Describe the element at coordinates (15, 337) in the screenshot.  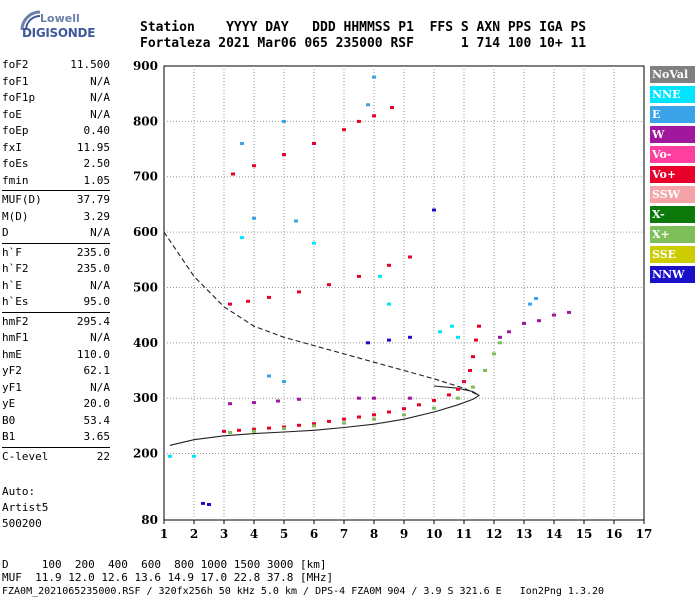
I see `param-name: hmF1` at that location.